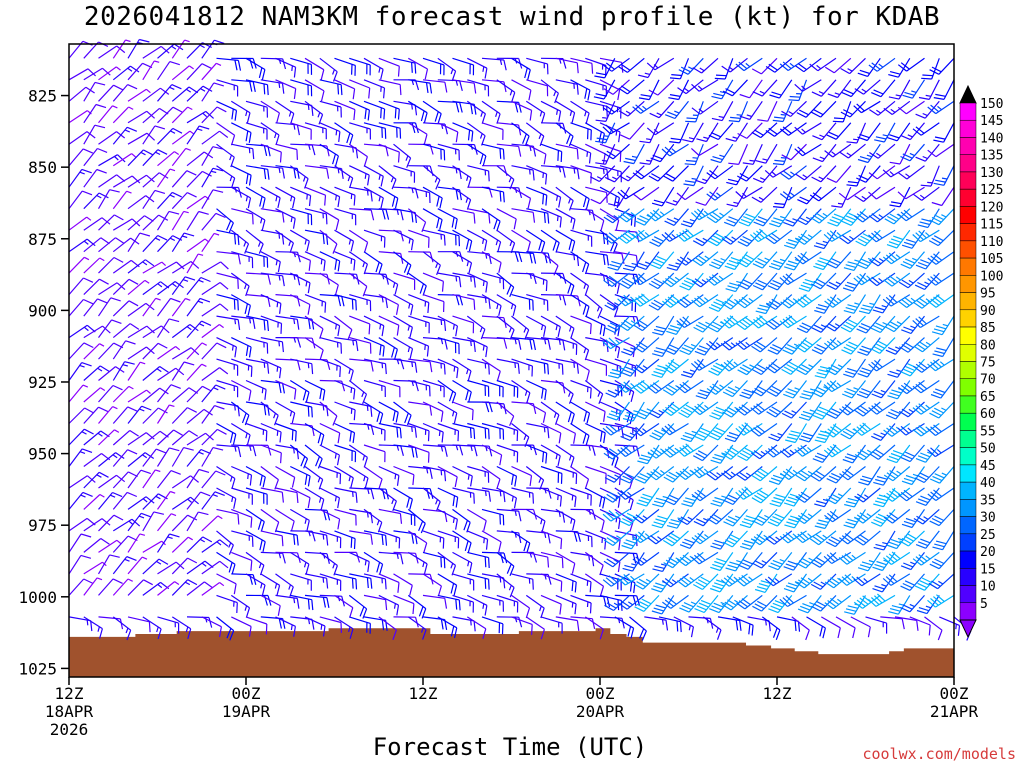 This screenshot has width=1024, height=768. What do you see at coordinates (988, 587) in the screenshot?
I see `colorbar-label: 10` at bounding box center [988, 587].